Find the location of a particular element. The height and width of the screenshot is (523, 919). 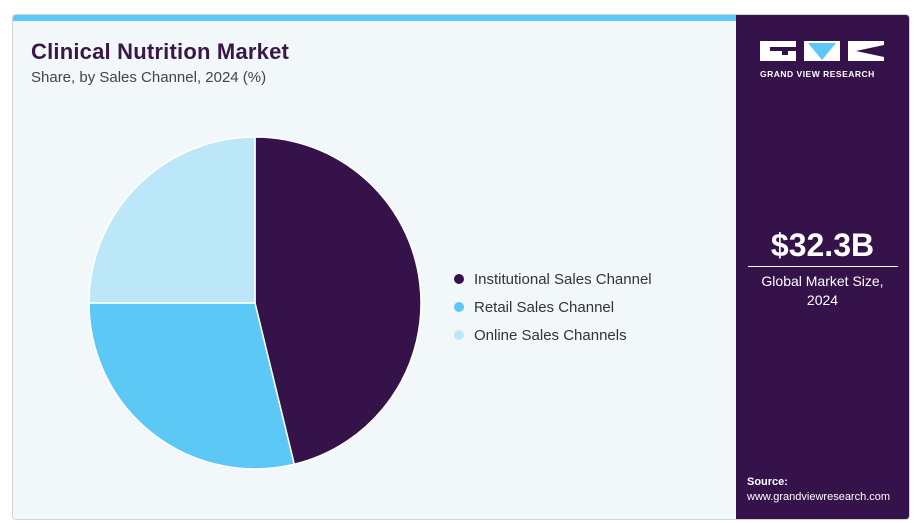

legend-swatch-retail is located at coordinates (459, 307).